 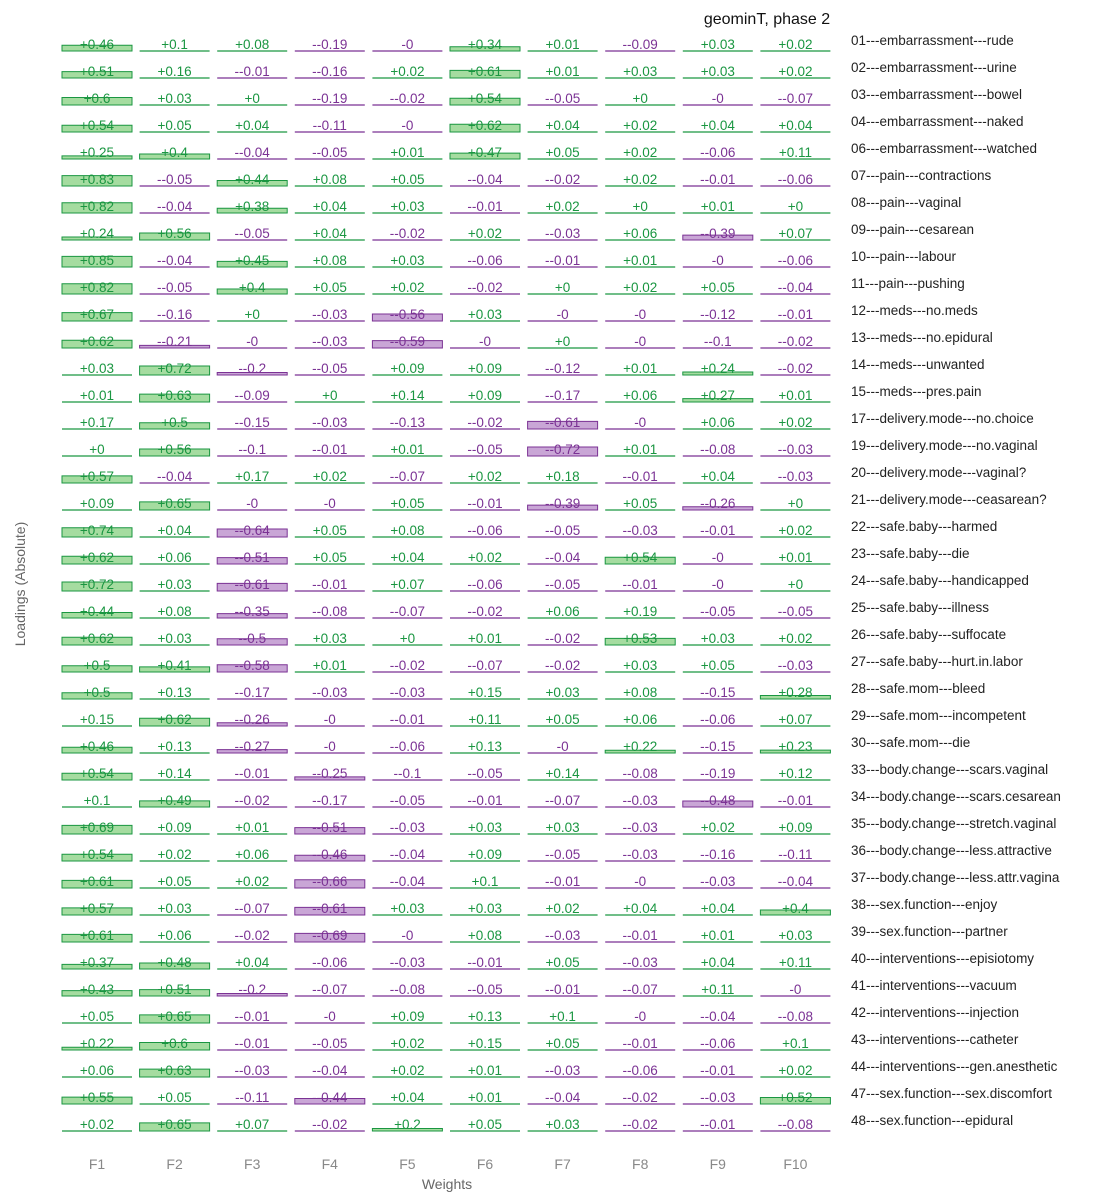 What do you see at coordinates (252, 287) in the screenshot?
I see `loading-value: +0.4` at bounding box center [252, 287].